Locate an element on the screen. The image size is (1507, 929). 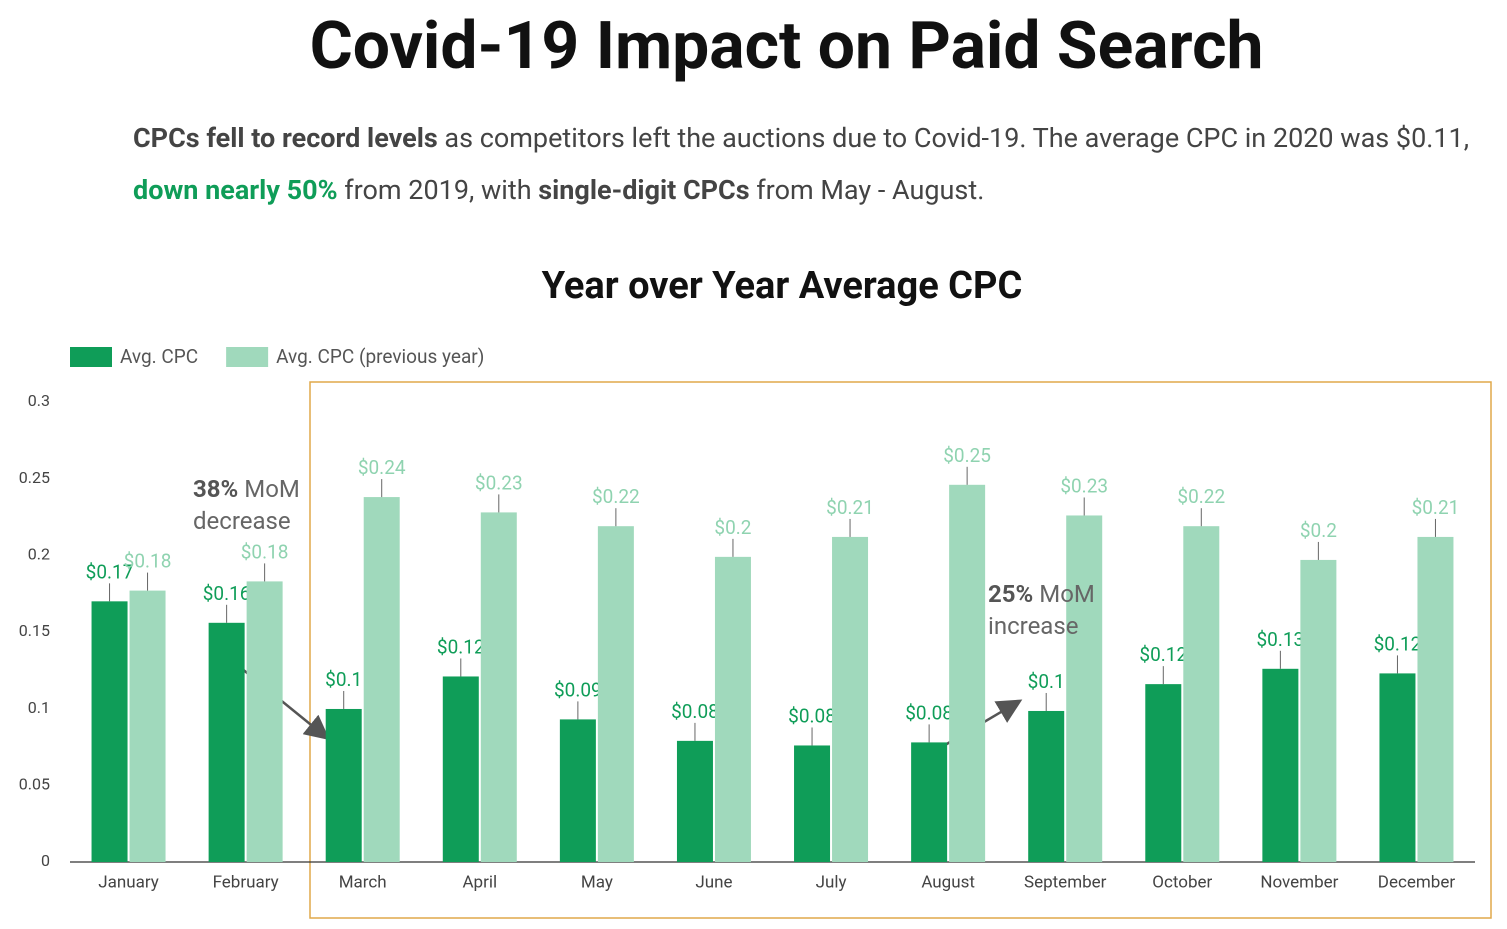
page-title: Covid-19 Impact on Paid Search is located at coordinates (786, 46).